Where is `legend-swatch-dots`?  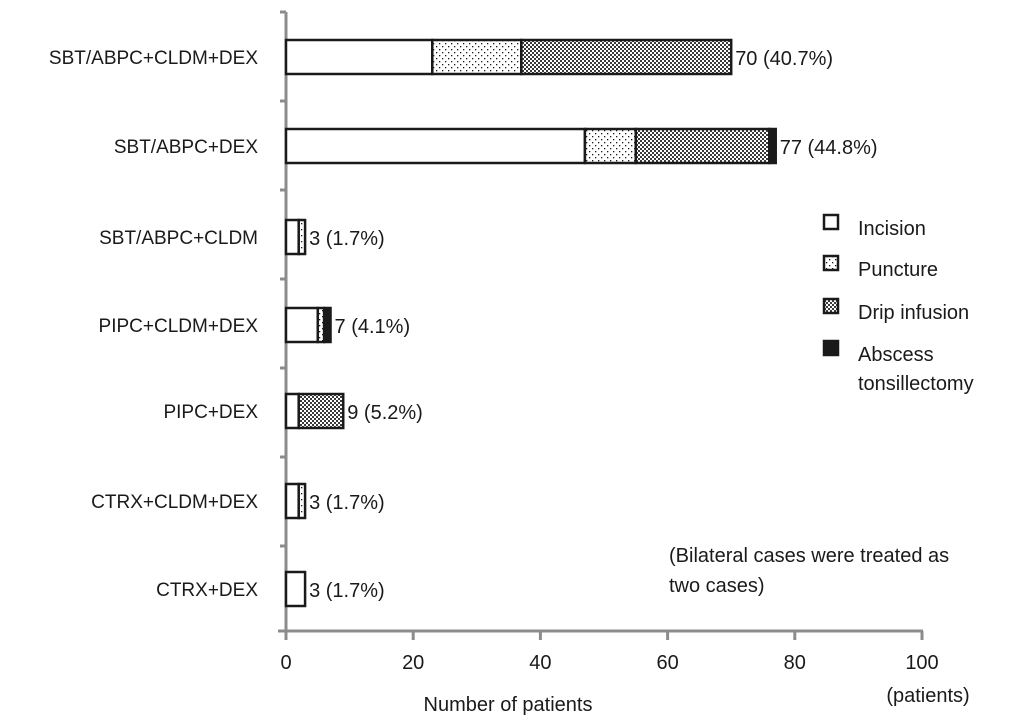
legend-swatch-dots is located at coordinates (831, 263).